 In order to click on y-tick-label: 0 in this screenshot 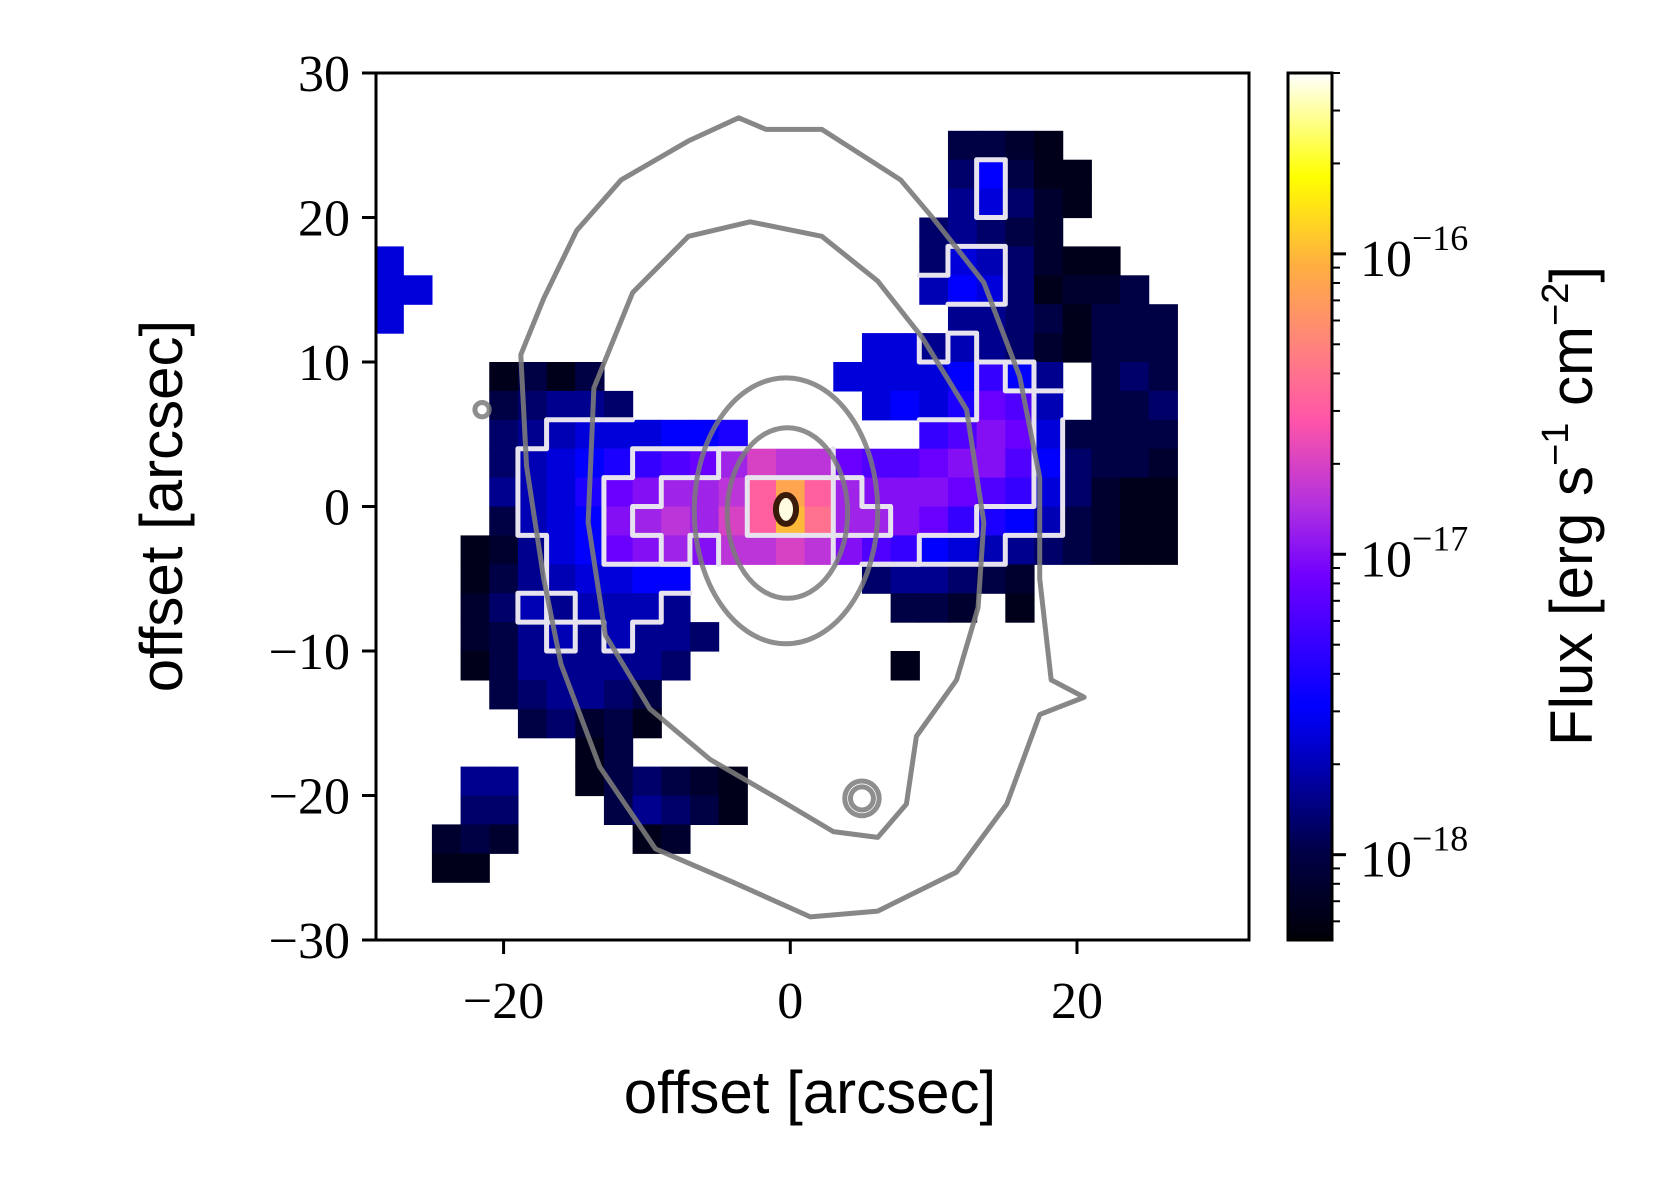, I will do `click(337, 508)`.